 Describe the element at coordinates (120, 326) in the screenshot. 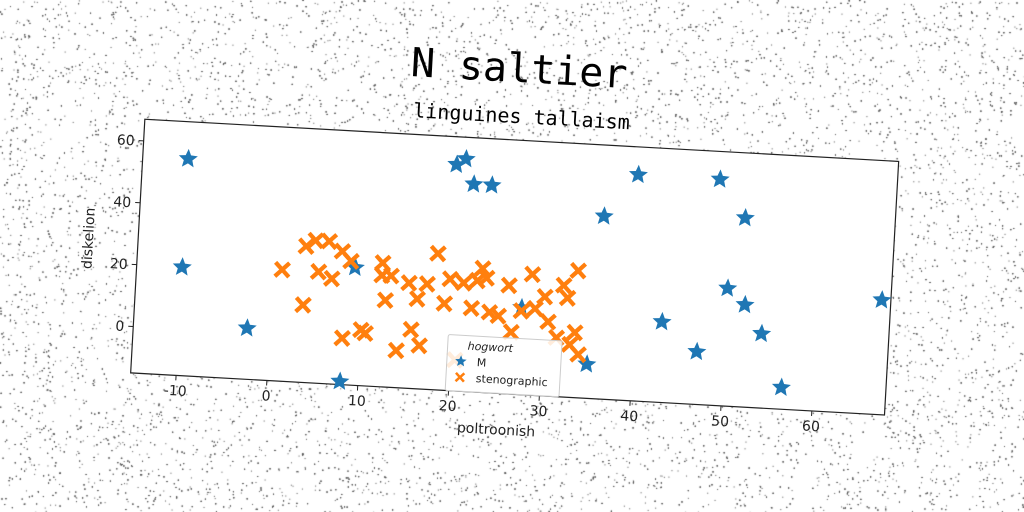

I see `y-tick-label: 0` at that location.